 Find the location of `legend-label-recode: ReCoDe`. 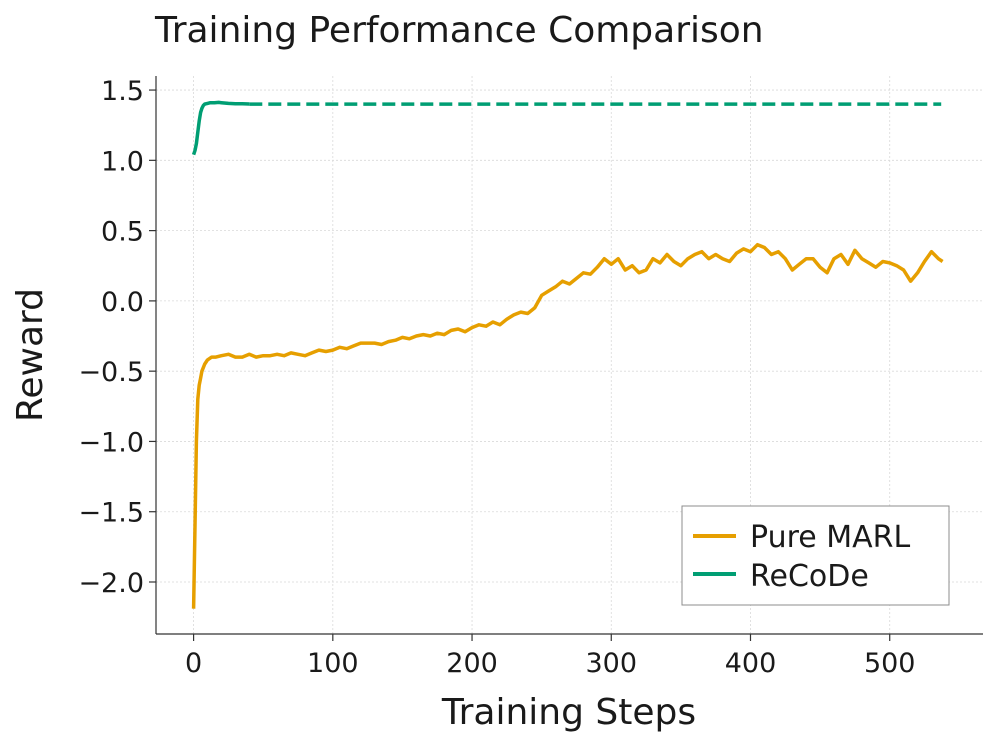

legend-label-recode: ReCoDe is located at coordinates (809, 576).